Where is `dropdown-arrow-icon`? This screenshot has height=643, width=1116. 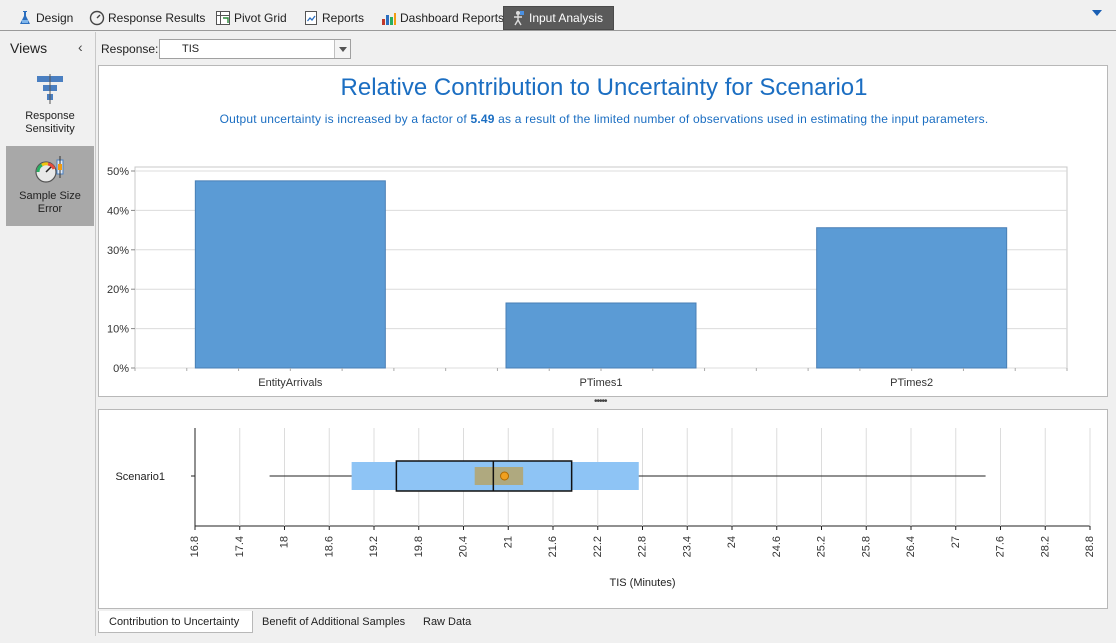
dropdown-arrow-icon is located at coordinates (342, 49).